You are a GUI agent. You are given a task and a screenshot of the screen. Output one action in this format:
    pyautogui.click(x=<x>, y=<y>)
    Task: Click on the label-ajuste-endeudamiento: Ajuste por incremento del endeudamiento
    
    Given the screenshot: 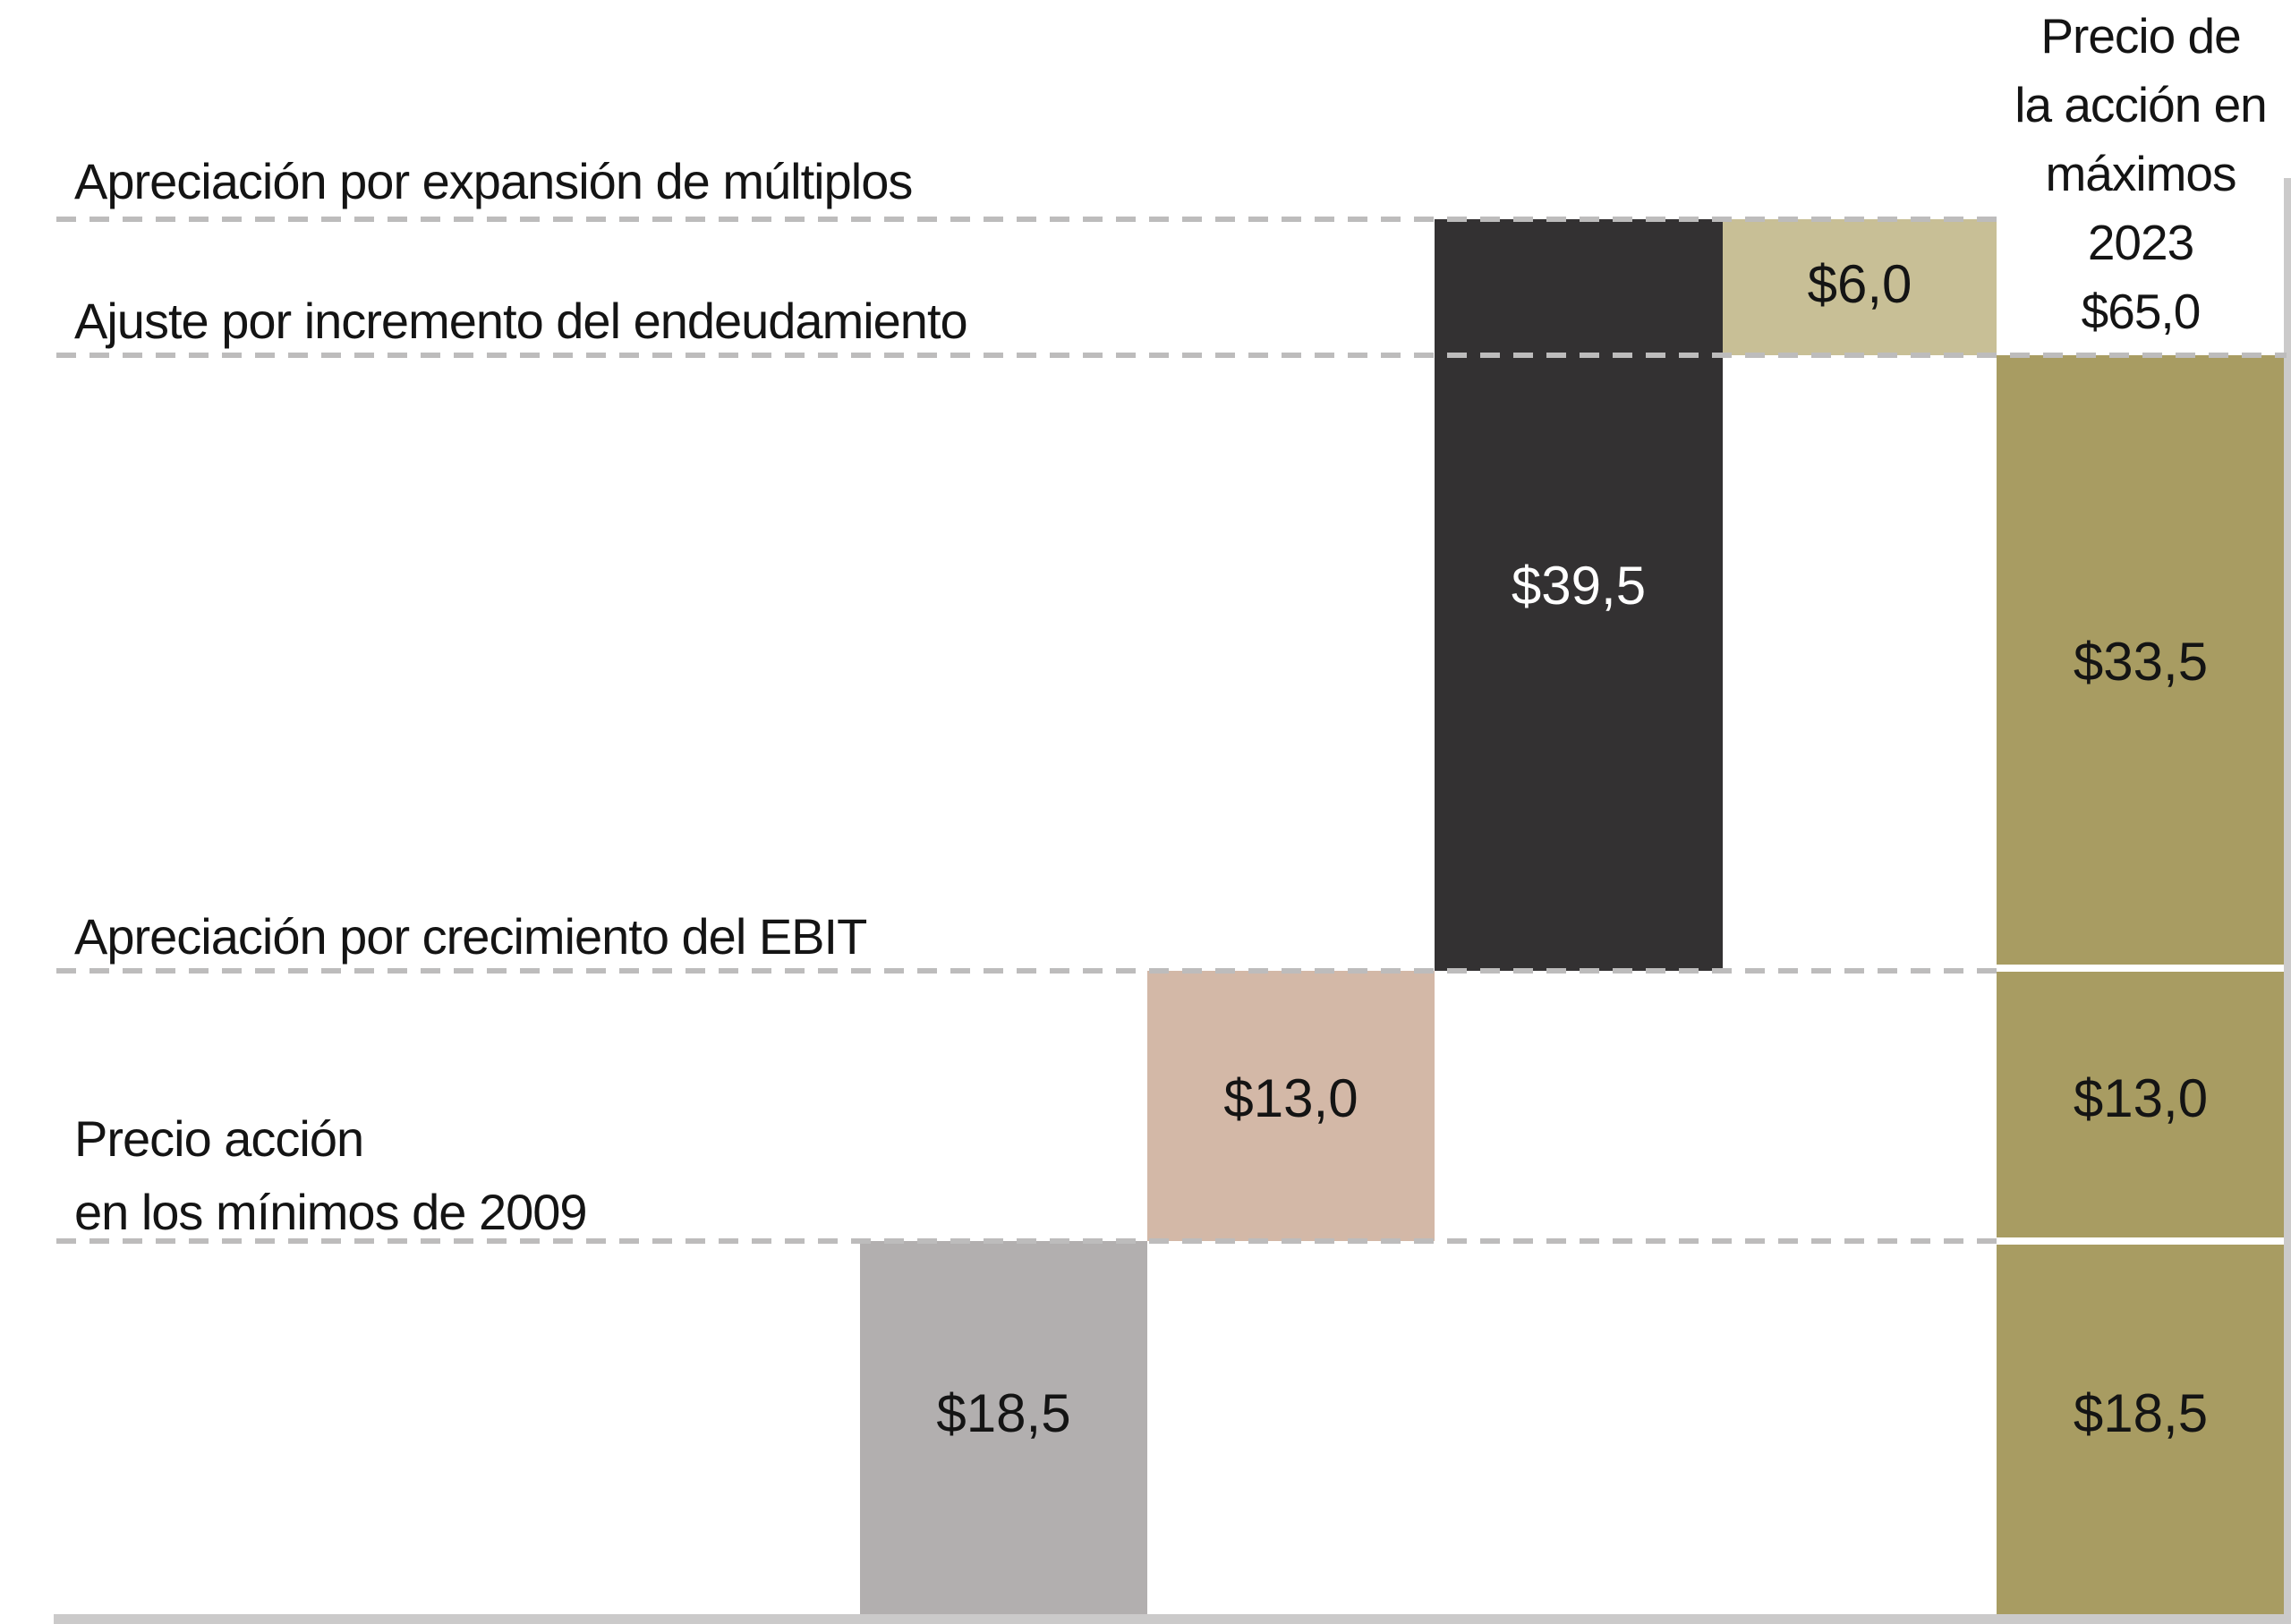 What is the action you would take?
    pyautogui.click(x=521, y=321)
    